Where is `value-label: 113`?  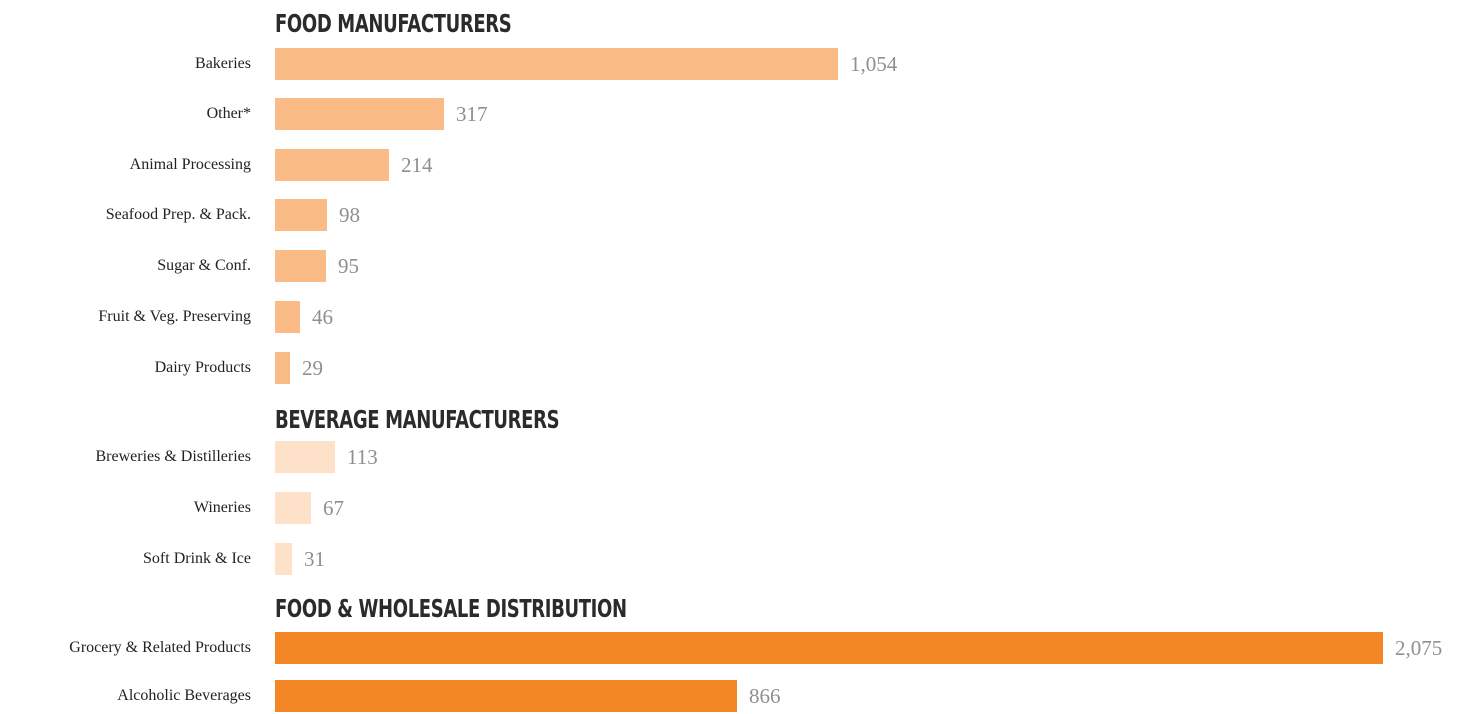 value-label: 113 is located at coordinates (362, 457).